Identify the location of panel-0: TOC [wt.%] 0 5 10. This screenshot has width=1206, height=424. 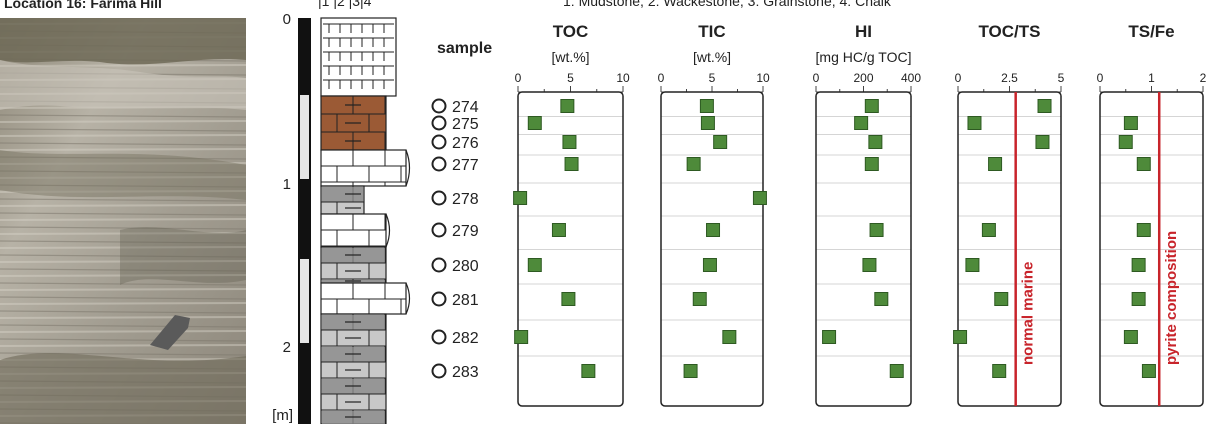
(571, 214).